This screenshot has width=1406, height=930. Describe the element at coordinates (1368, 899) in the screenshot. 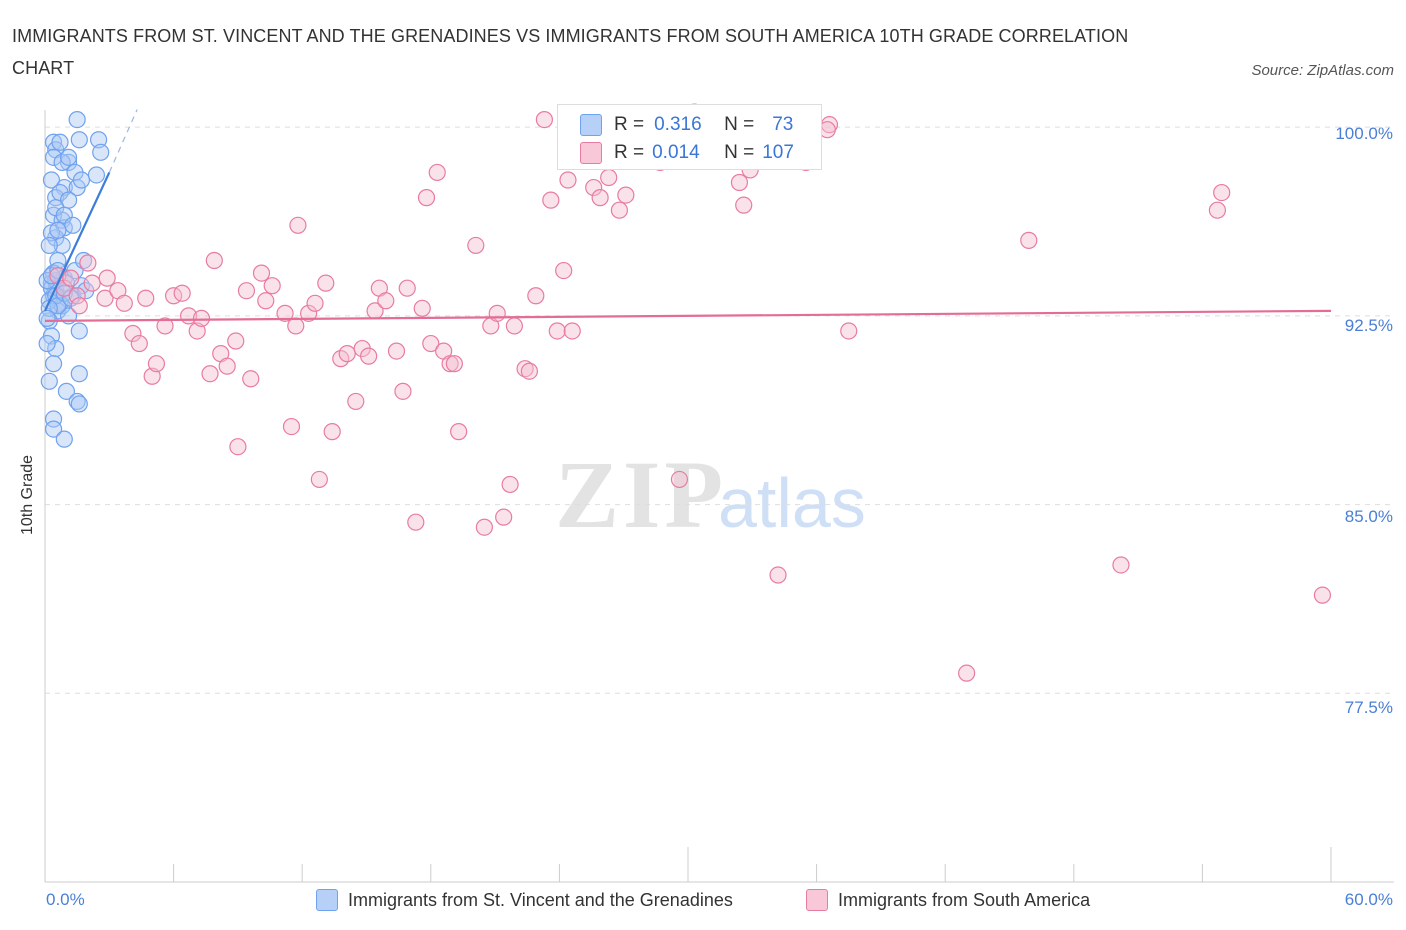

I see `x-tick-label-max: 60.0%` at that location.